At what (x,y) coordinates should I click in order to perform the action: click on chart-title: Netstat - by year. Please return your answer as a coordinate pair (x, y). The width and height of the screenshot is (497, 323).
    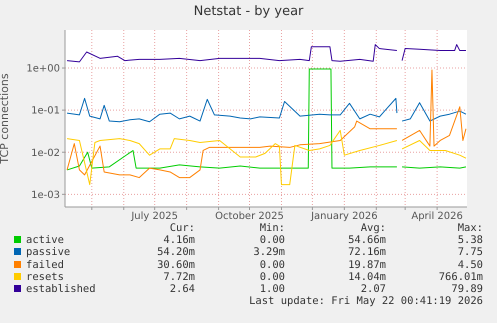
    Looking at the image, I should click on (248, 11).